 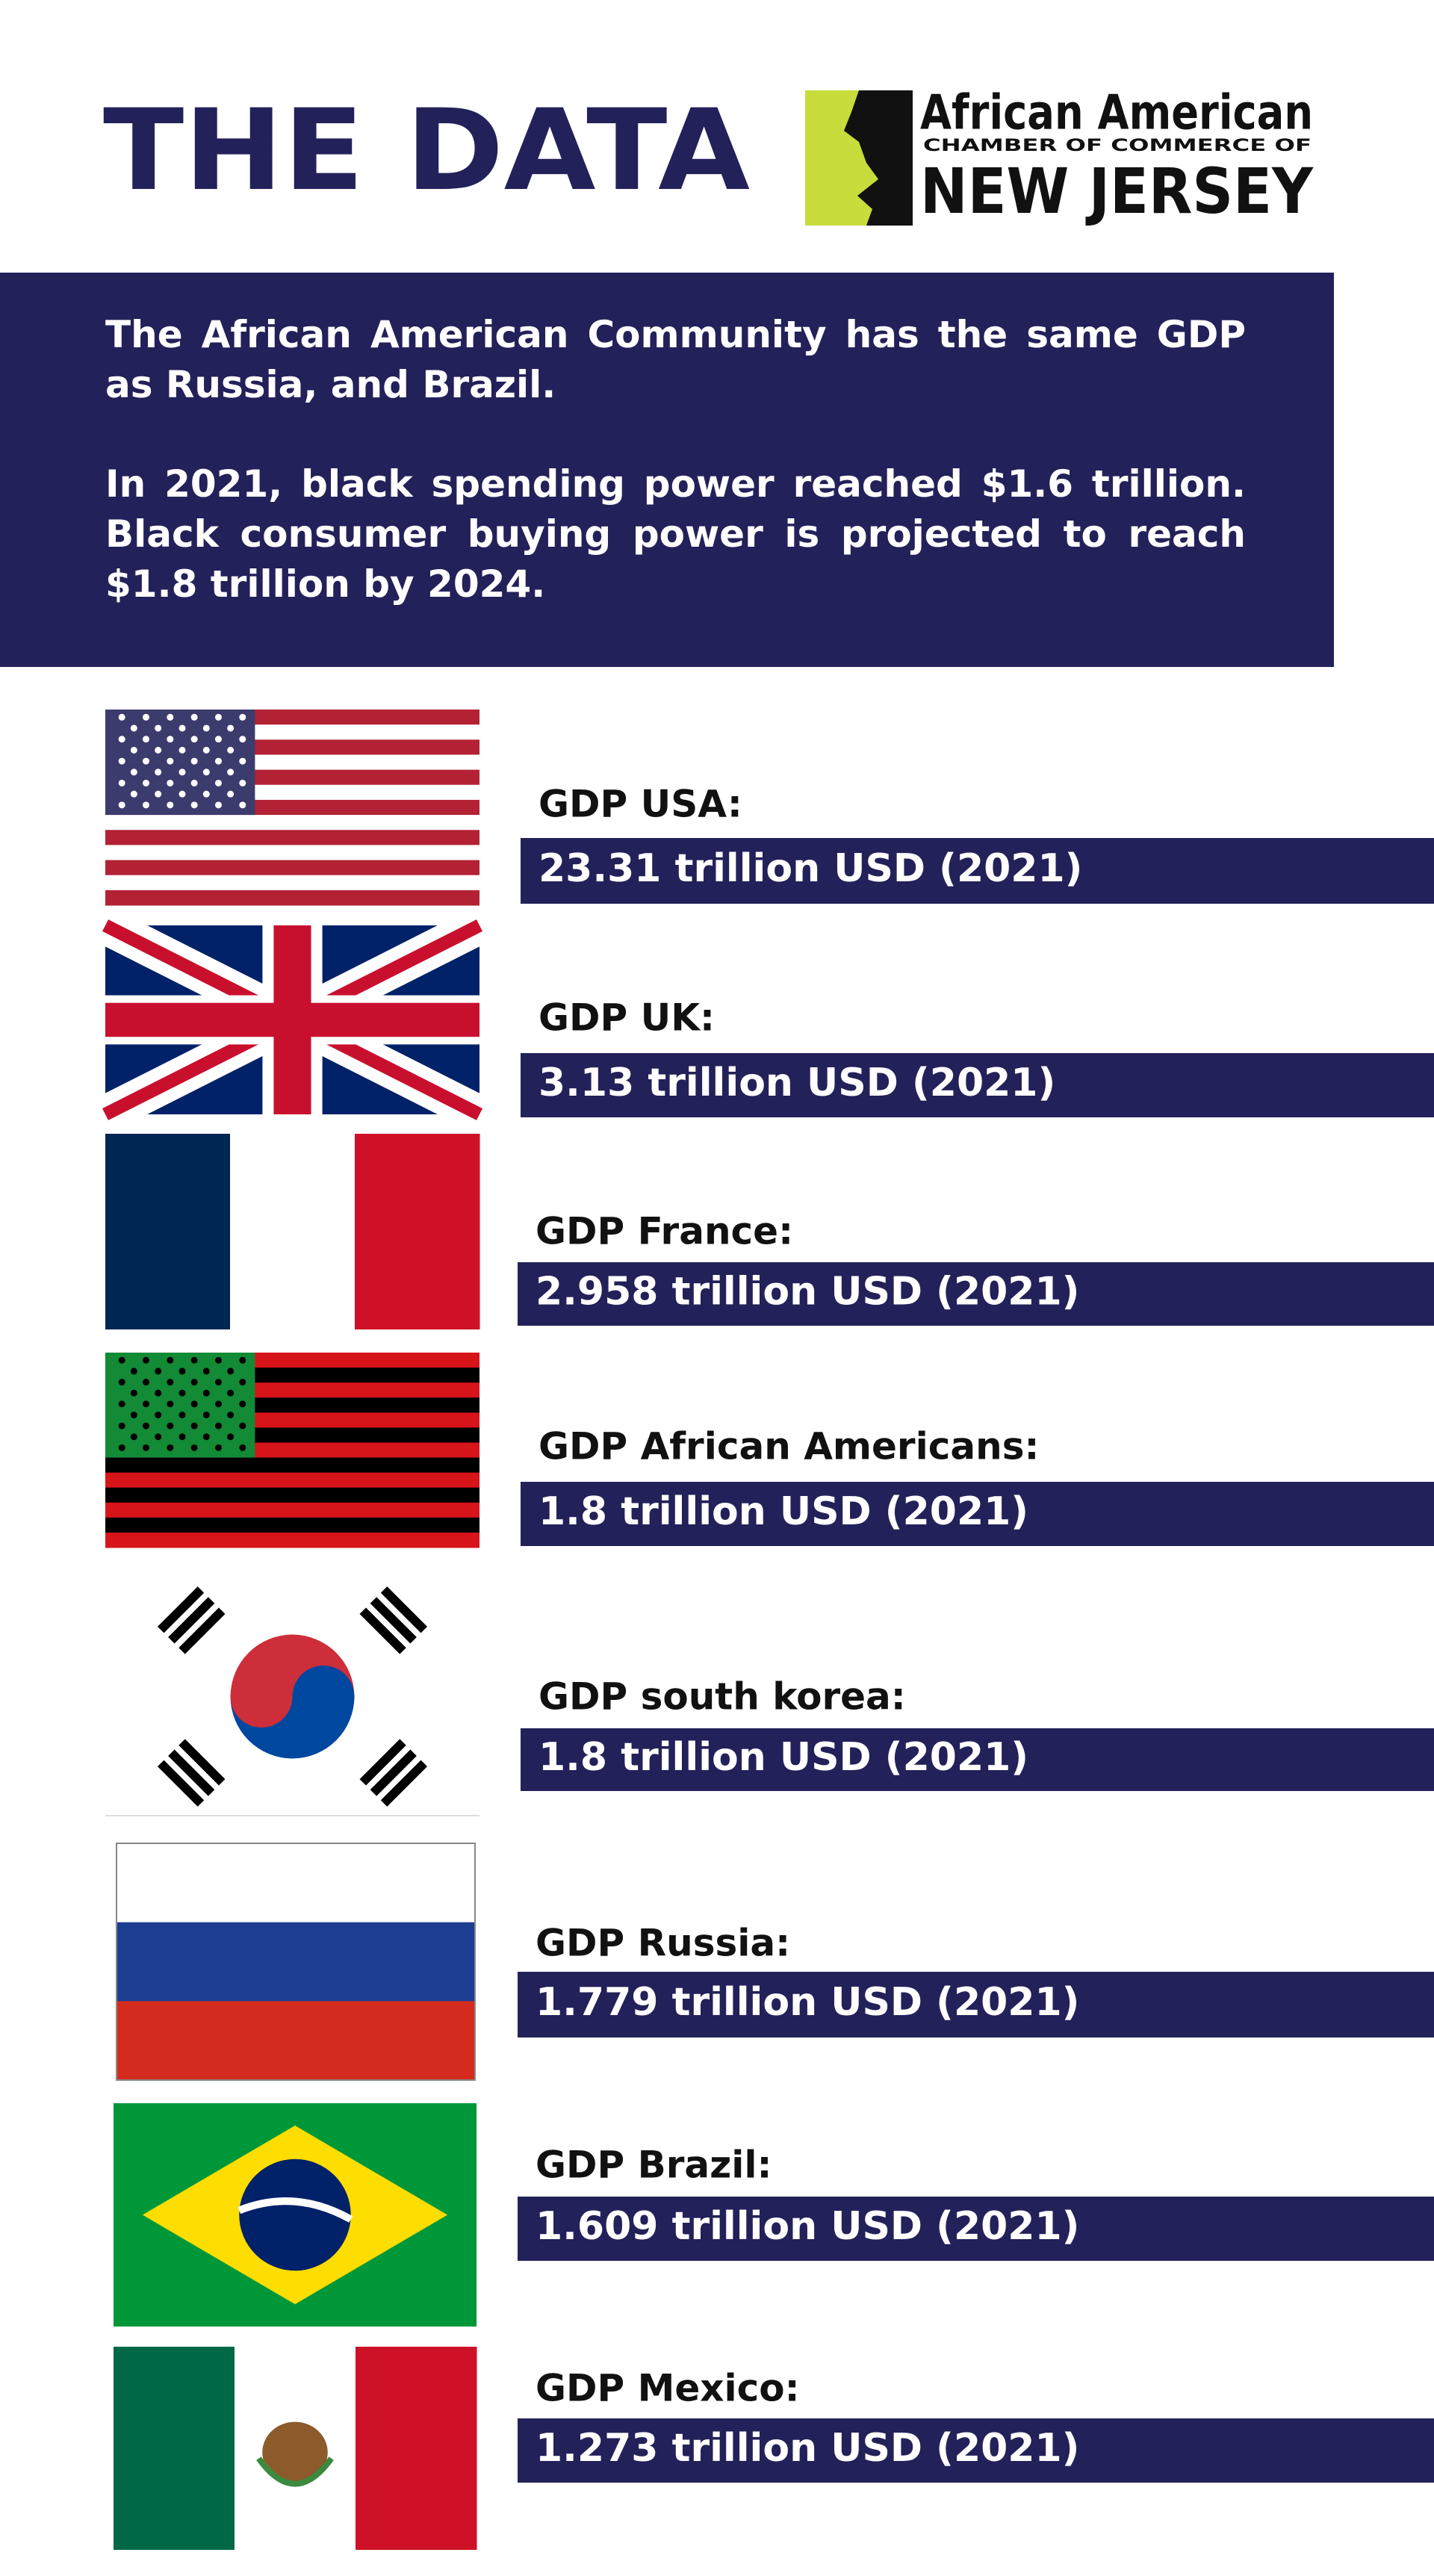 I want to click on item: GDP Brazil: 1.609 trillion USD (2021), so click(x=774, y=2215).